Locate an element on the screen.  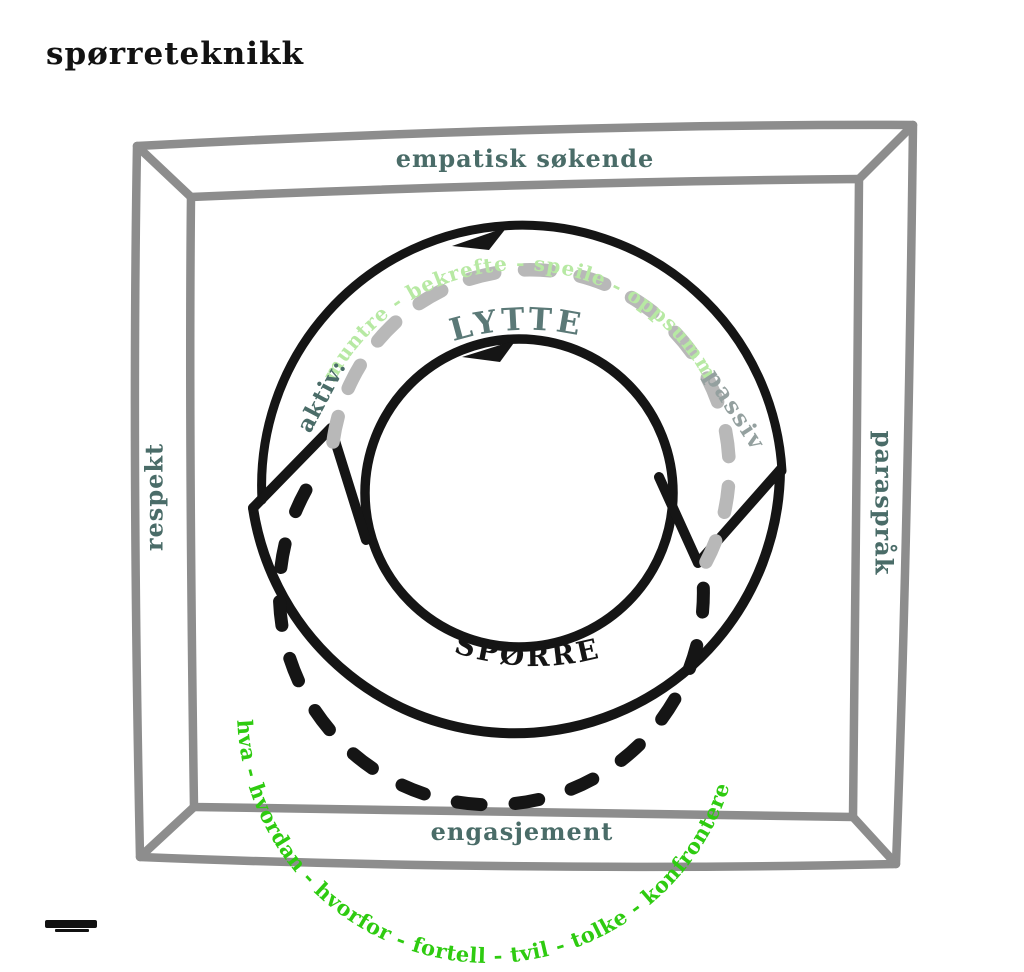
logo-mark-icon is located at coordinates (72, 927).